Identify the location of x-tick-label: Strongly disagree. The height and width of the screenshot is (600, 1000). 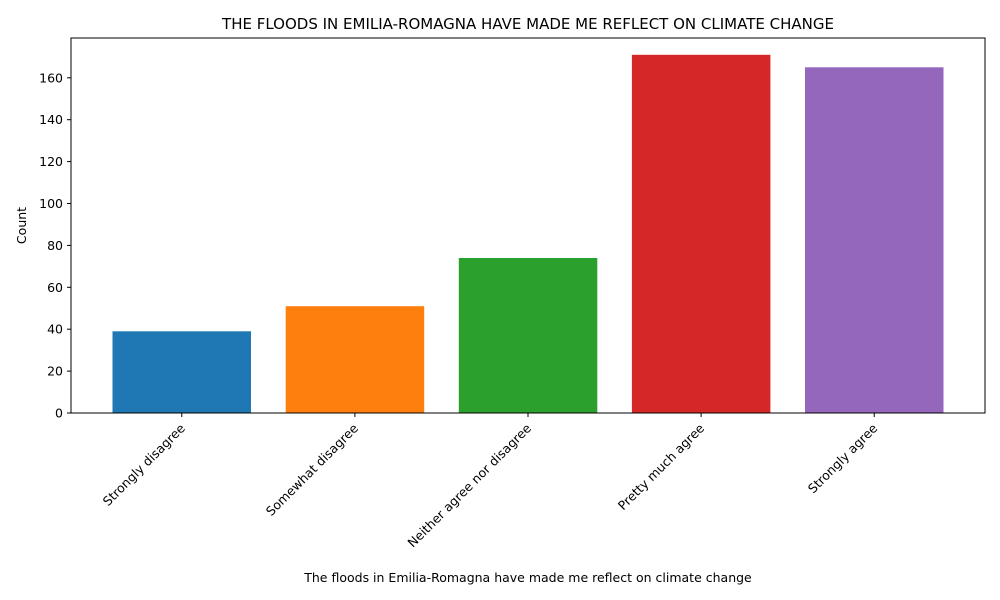
(144, 464).